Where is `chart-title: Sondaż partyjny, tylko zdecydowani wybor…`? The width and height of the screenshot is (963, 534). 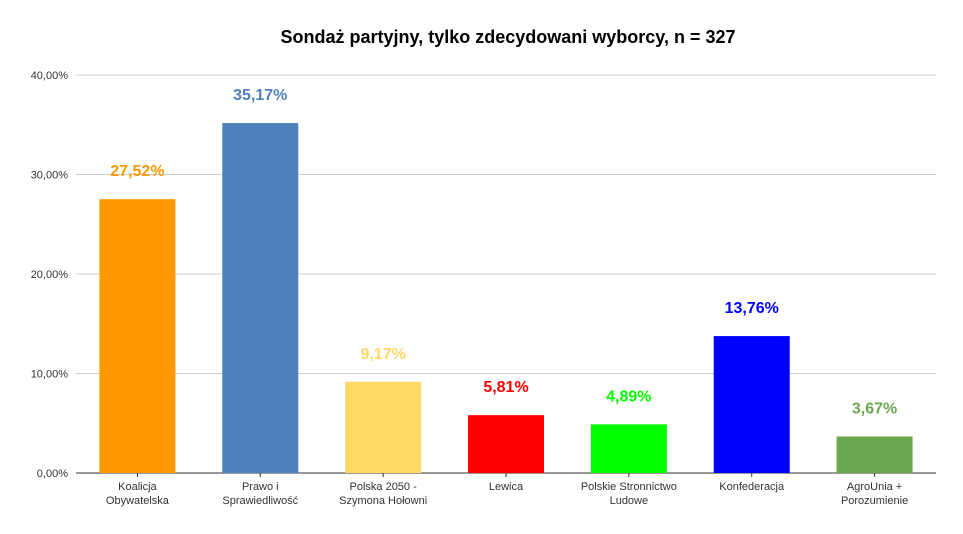
chart-title: Sondaż partyjny, tylko zdecydowani wybor… is located at coordinates (508, 37).